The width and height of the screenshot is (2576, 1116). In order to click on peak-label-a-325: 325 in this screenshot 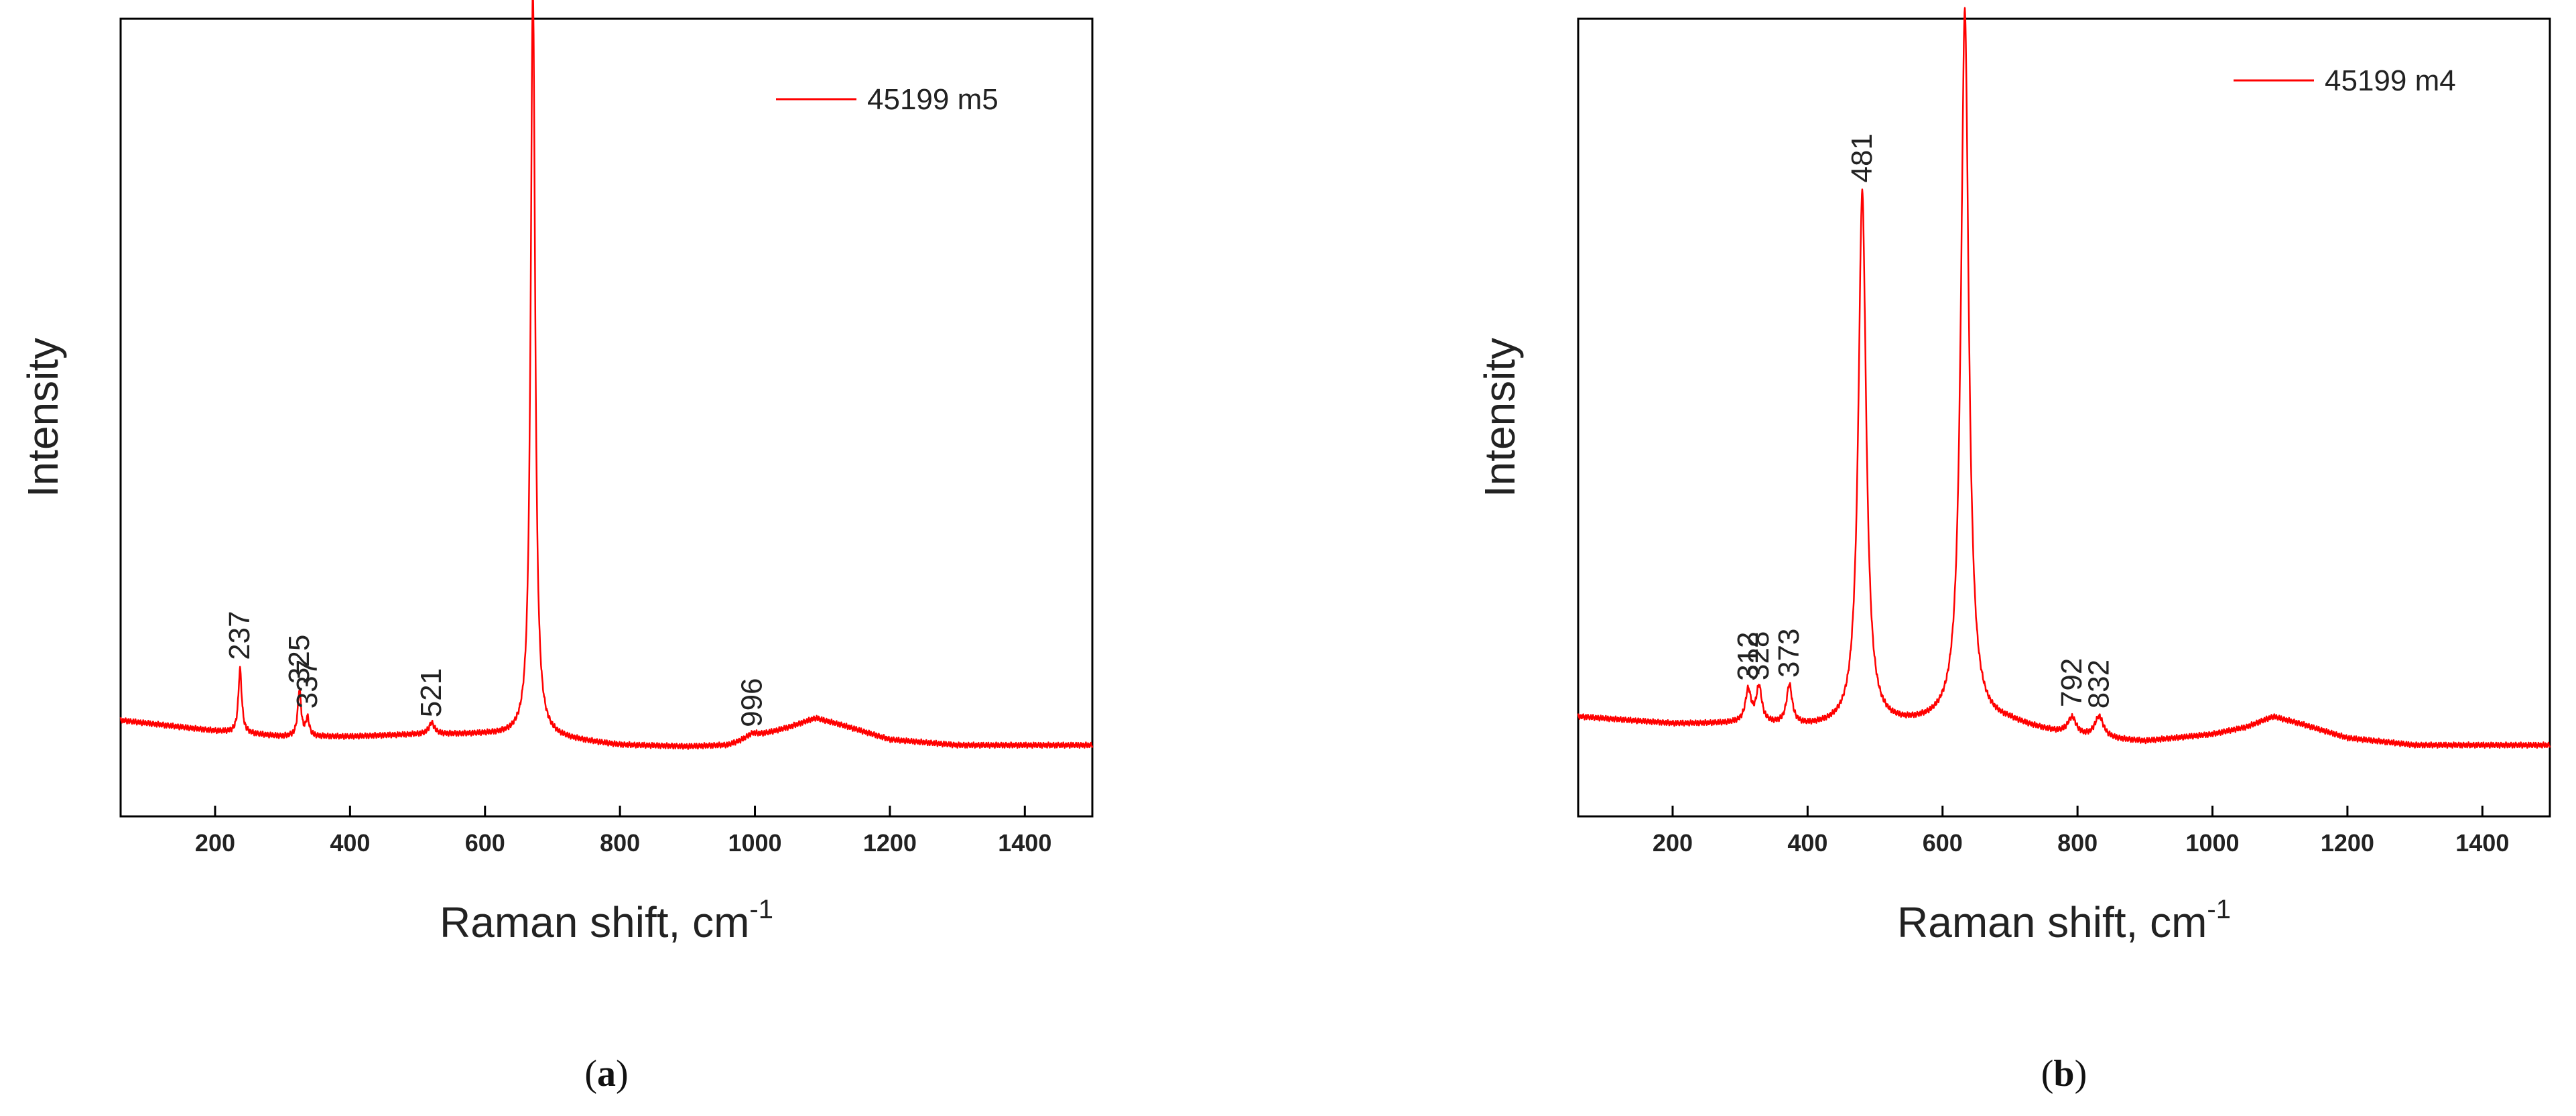, I will do `click(299, 659)`.